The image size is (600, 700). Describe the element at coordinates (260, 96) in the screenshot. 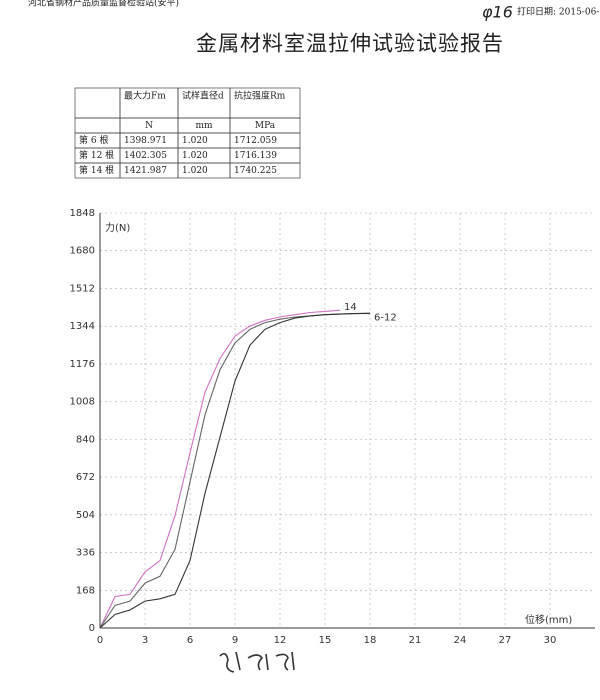

I see `column-header: 抗拉强度Rm` at that location.